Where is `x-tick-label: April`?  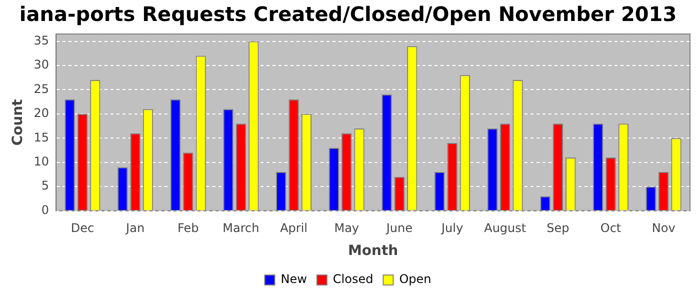
x-tick-label: April is located at coordinates (294, 228).